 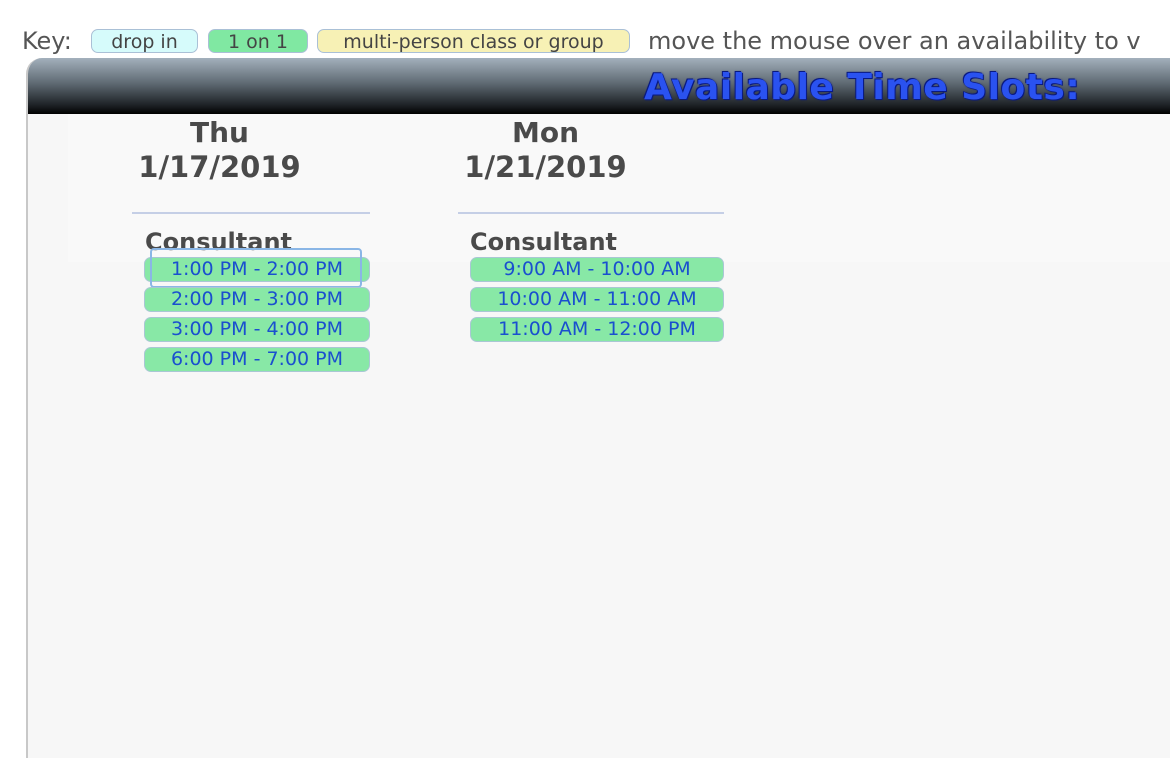 I want to click on time-slot: 9:00 AM - 10:00 AM, so click(x=597, y=269).